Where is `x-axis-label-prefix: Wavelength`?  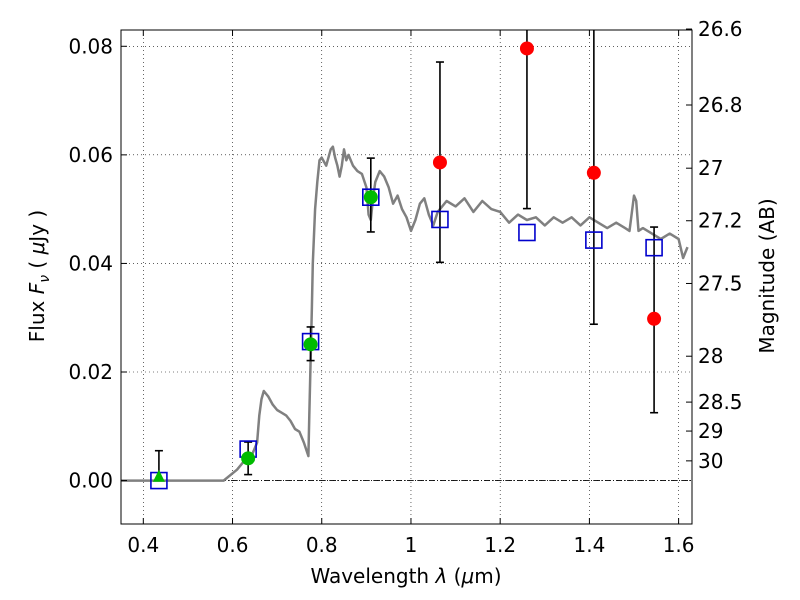
x-axis-label-prefix: Wavelength is located at coordinates (372, 576).